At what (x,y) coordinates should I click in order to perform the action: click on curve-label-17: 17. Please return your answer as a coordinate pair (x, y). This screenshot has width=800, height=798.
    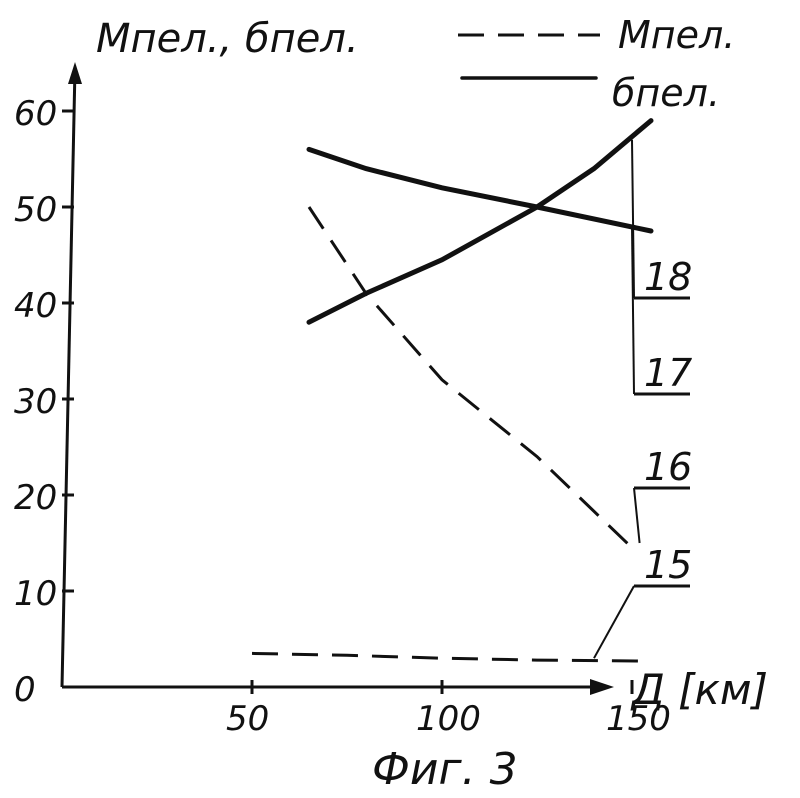
    Looking at the image, I should click on (668, 373).